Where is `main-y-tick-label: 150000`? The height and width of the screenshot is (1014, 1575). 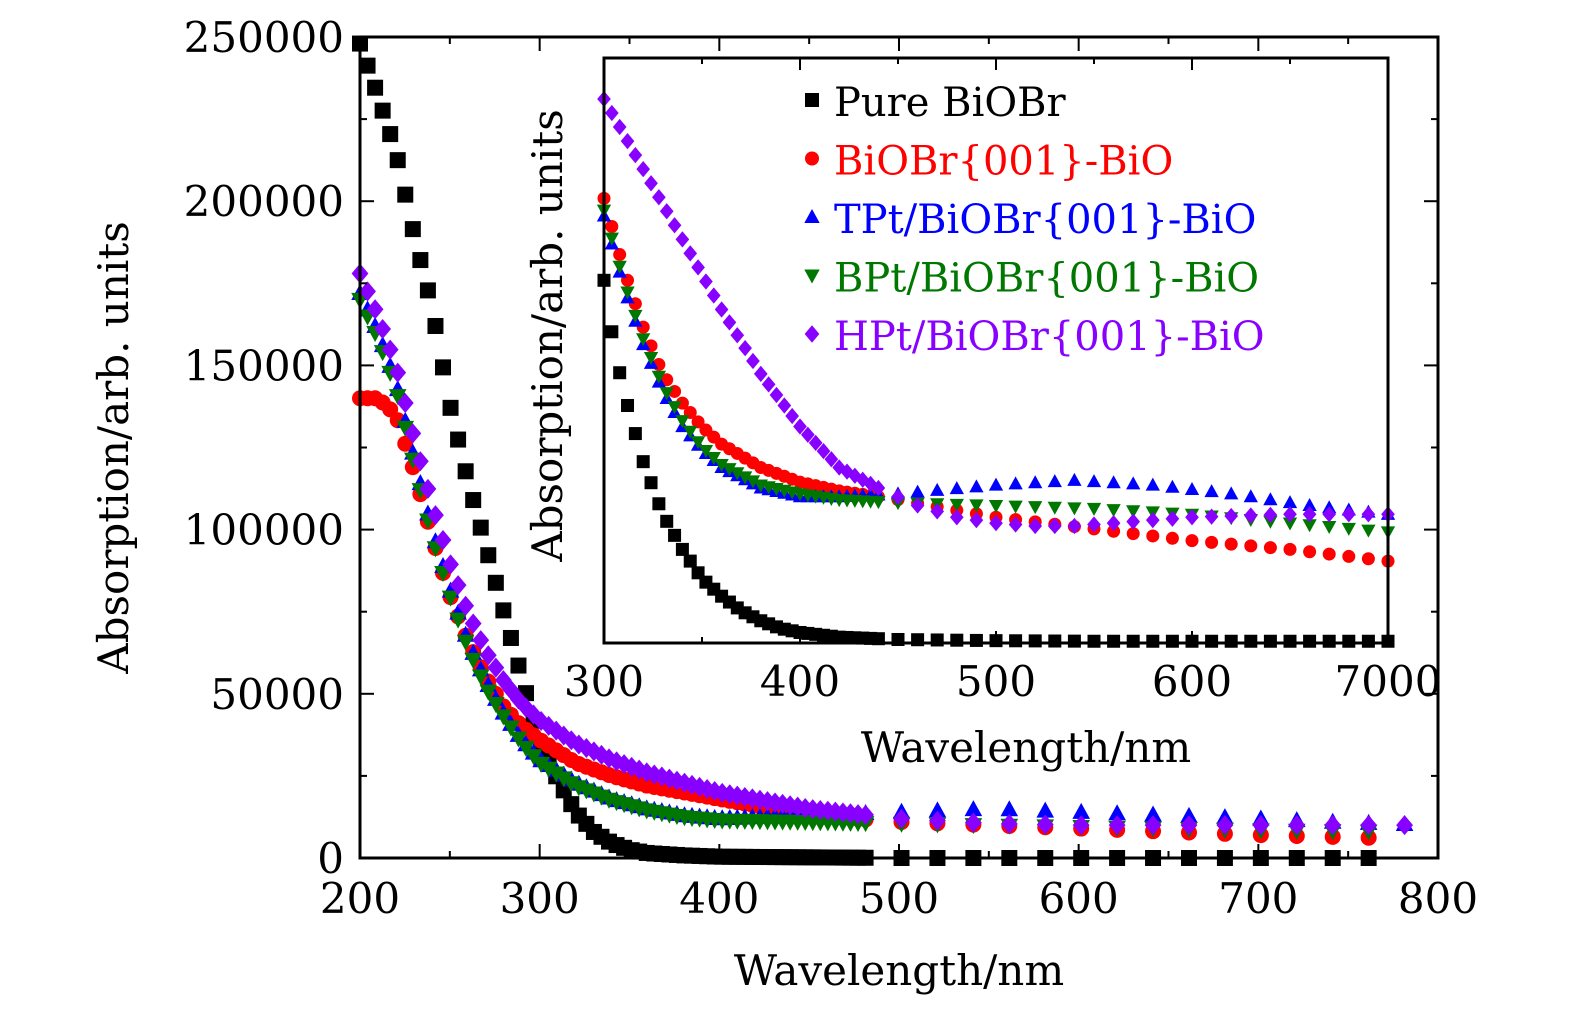 main-y-tick-label: 150000 is located at coordinates (264, 365).